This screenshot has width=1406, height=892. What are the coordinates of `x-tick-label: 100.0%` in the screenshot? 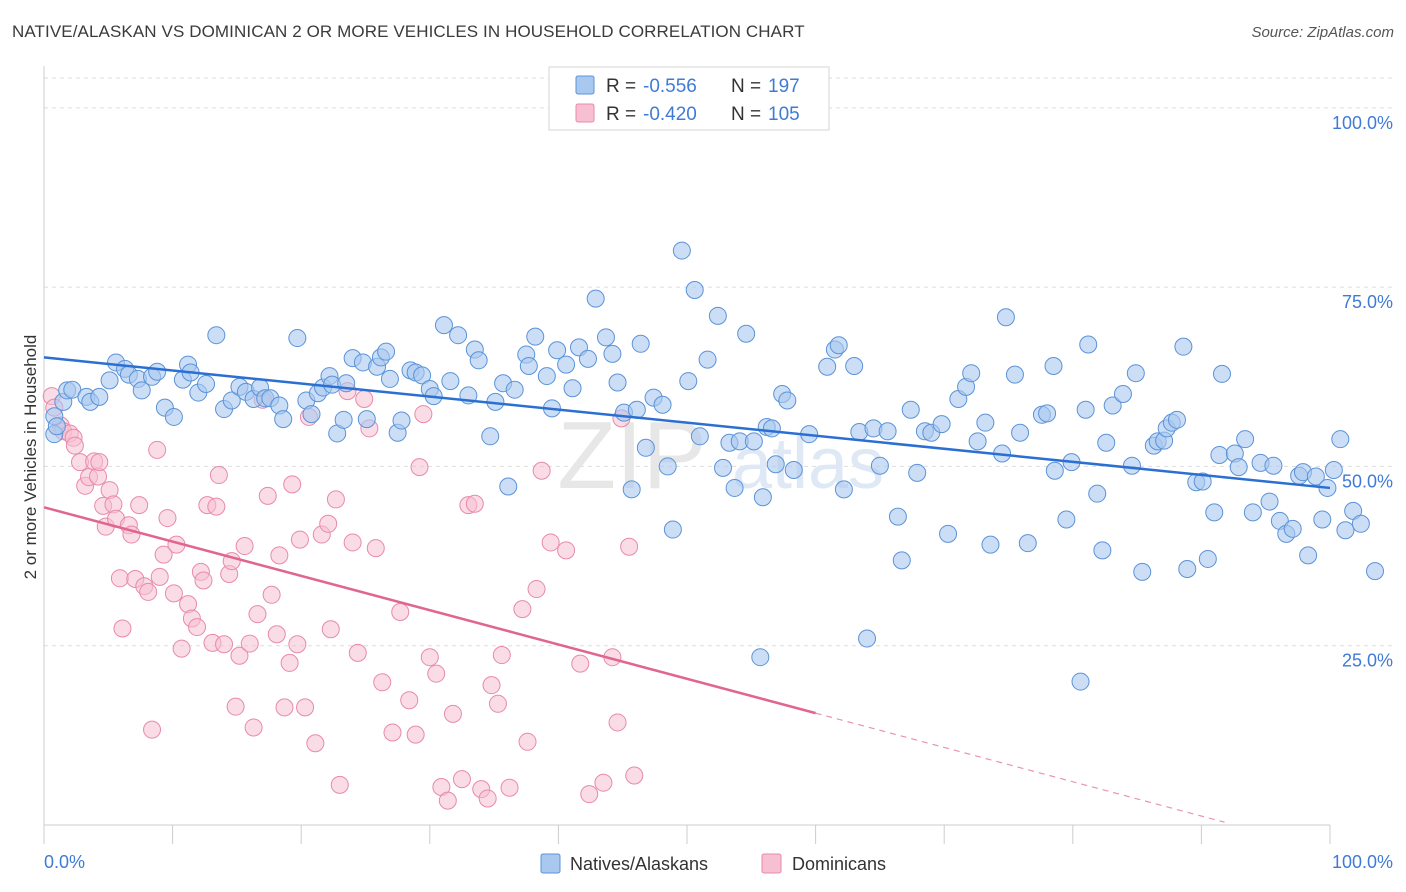 It's located at (1362, 862).